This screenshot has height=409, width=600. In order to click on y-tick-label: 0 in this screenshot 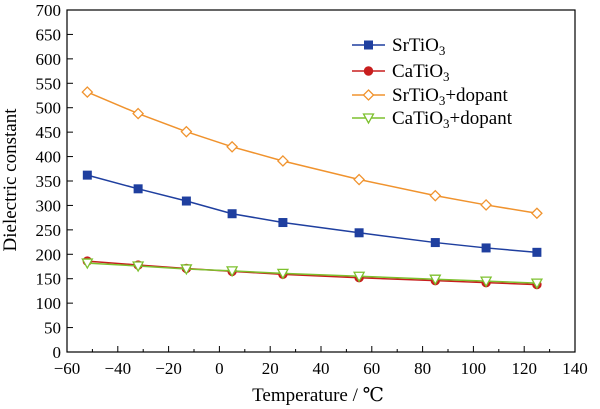, I will do `click(57, 352)`.